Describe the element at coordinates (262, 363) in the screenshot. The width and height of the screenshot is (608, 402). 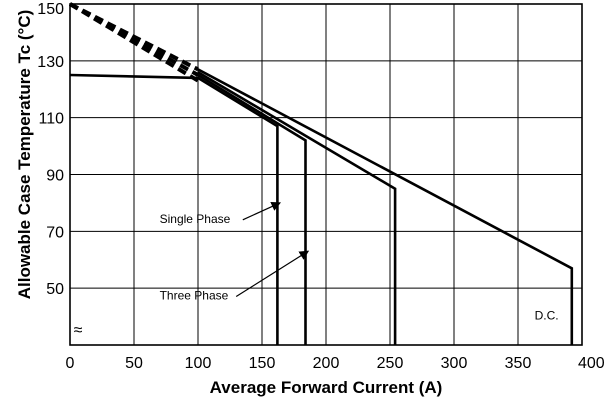
I see `x-tick-label-150: 150` at that location.